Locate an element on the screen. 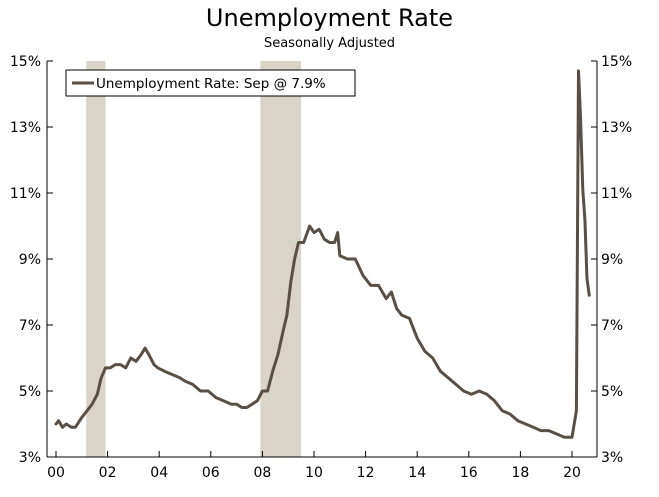 Image resolution: width=659 pixels, height=497 pixels. chart-title: Unemployment Rate is located at coordinates (329, 18).